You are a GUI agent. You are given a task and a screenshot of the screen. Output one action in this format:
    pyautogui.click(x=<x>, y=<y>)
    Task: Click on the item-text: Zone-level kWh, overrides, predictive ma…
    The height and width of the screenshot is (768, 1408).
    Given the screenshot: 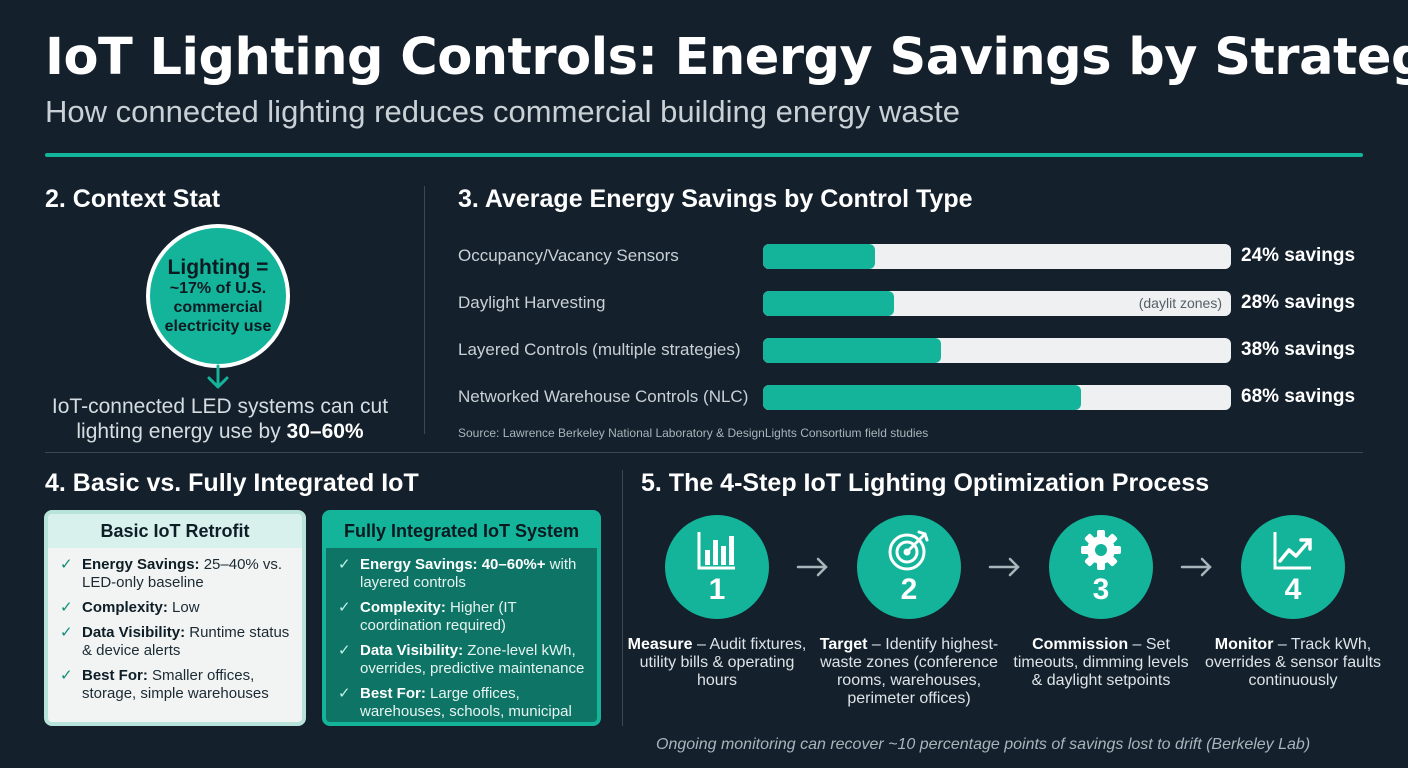 What is the action you would take?
    pyautogui.click(x=472, y=659)
    